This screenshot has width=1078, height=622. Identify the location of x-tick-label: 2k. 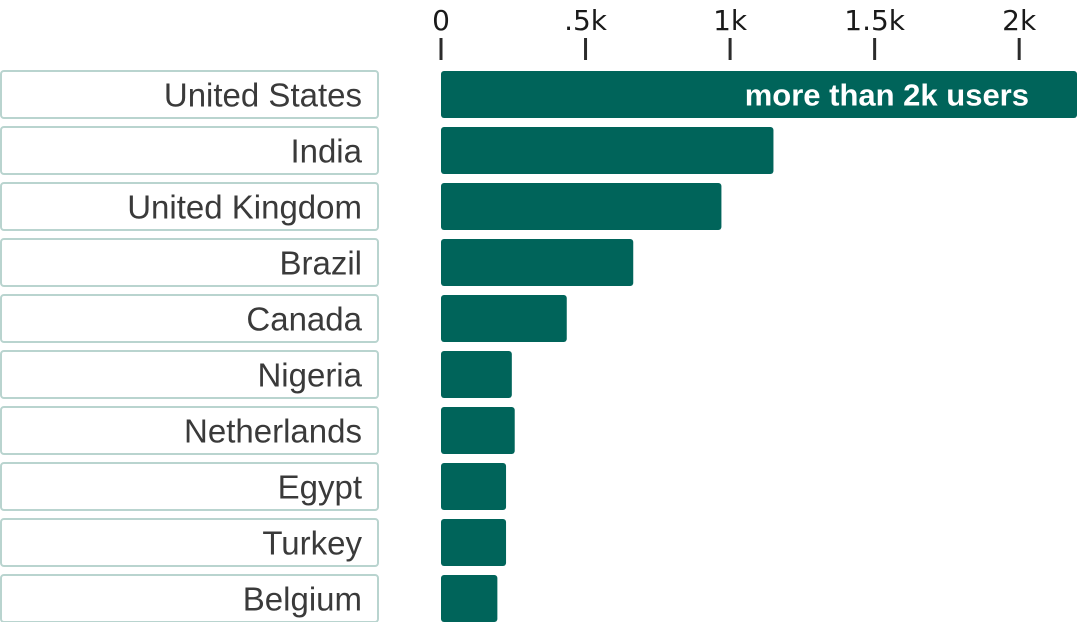
(1019, 20).